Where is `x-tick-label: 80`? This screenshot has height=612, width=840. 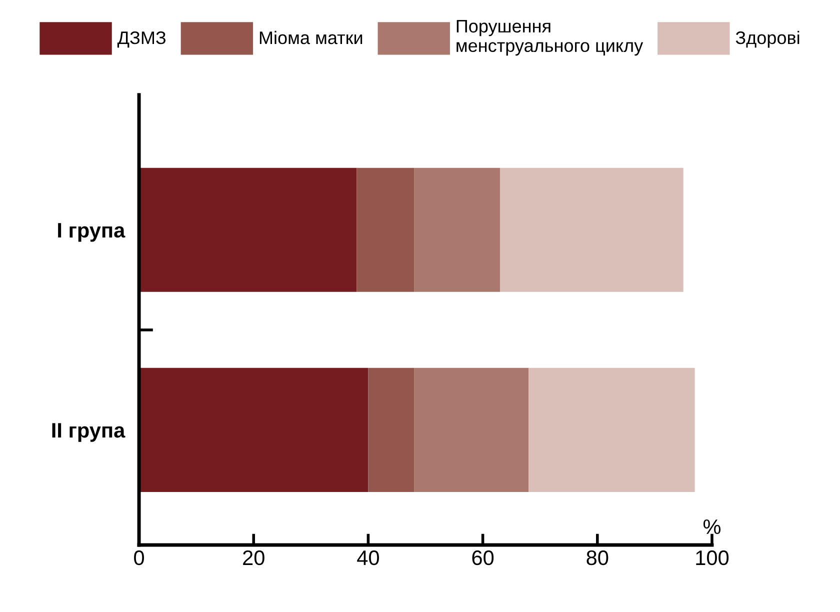 x-tick-label: 80 is located at coordinates (597, 558).